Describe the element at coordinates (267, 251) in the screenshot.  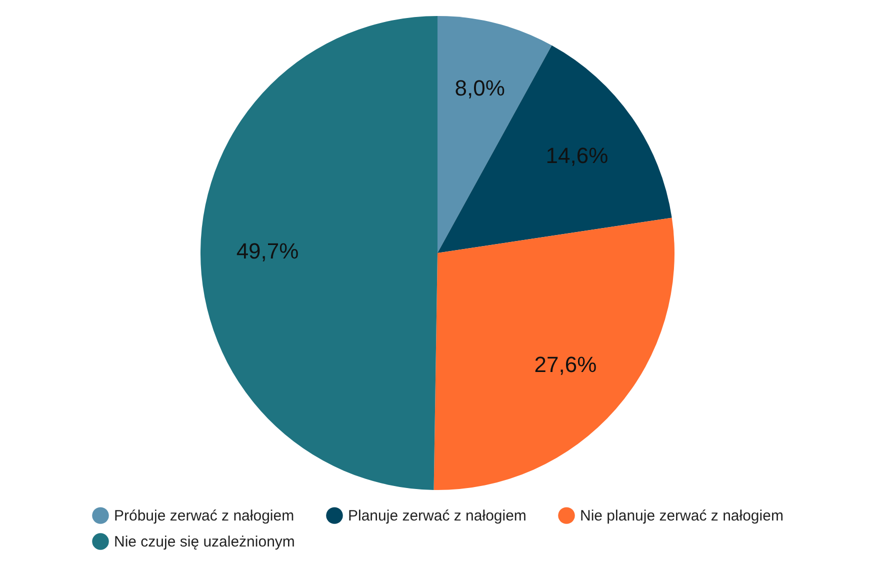
I see `data-label: 49,7%` at that location.